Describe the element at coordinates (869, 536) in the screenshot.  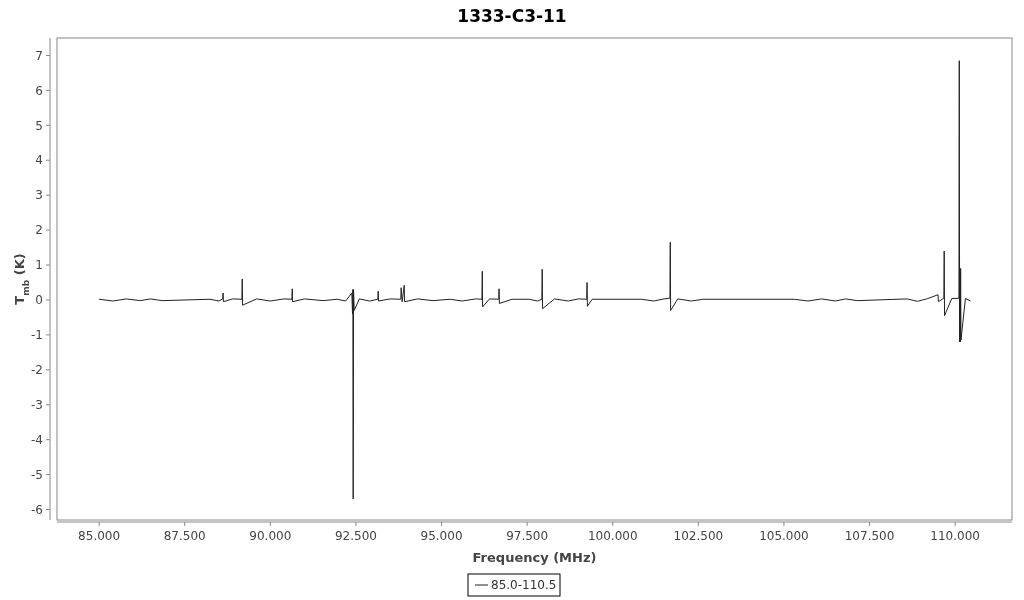
I see `x-tick-label: 107.500` at that location.